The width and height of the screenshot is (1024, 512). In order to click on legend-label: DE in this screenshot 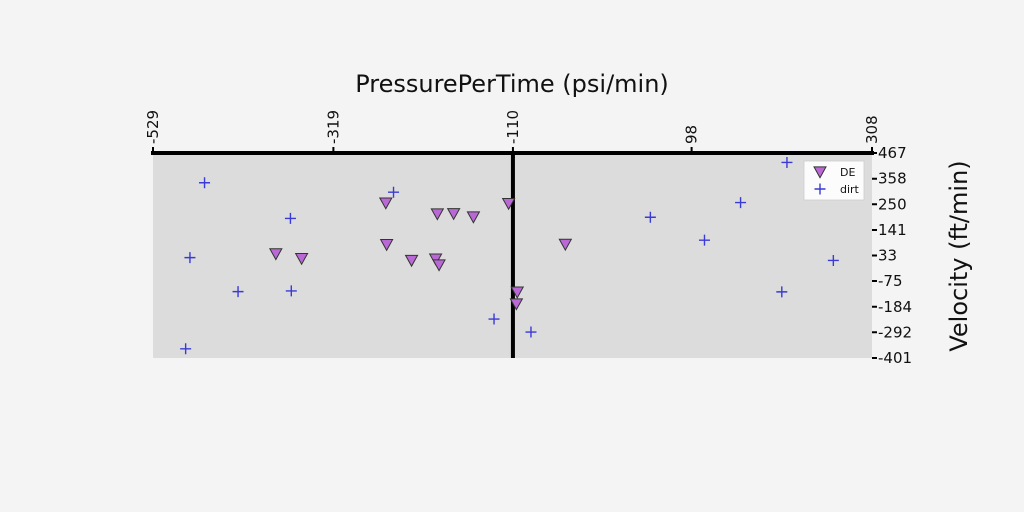, I will do `click(847, 172)`.